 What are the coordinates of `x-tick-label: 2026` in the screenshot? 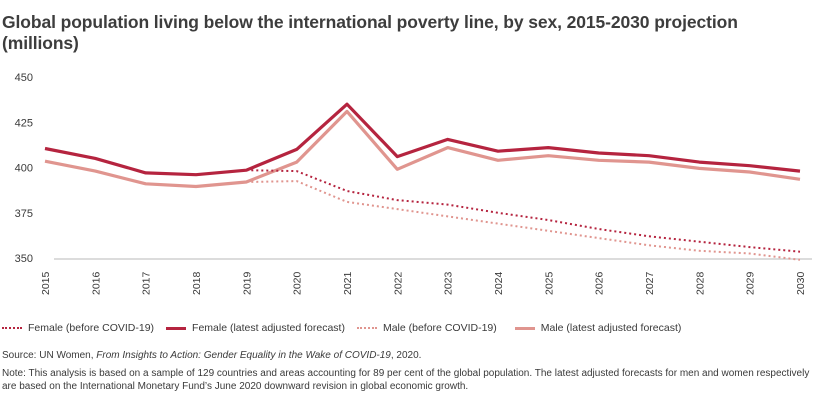 It's located at (600, 283).